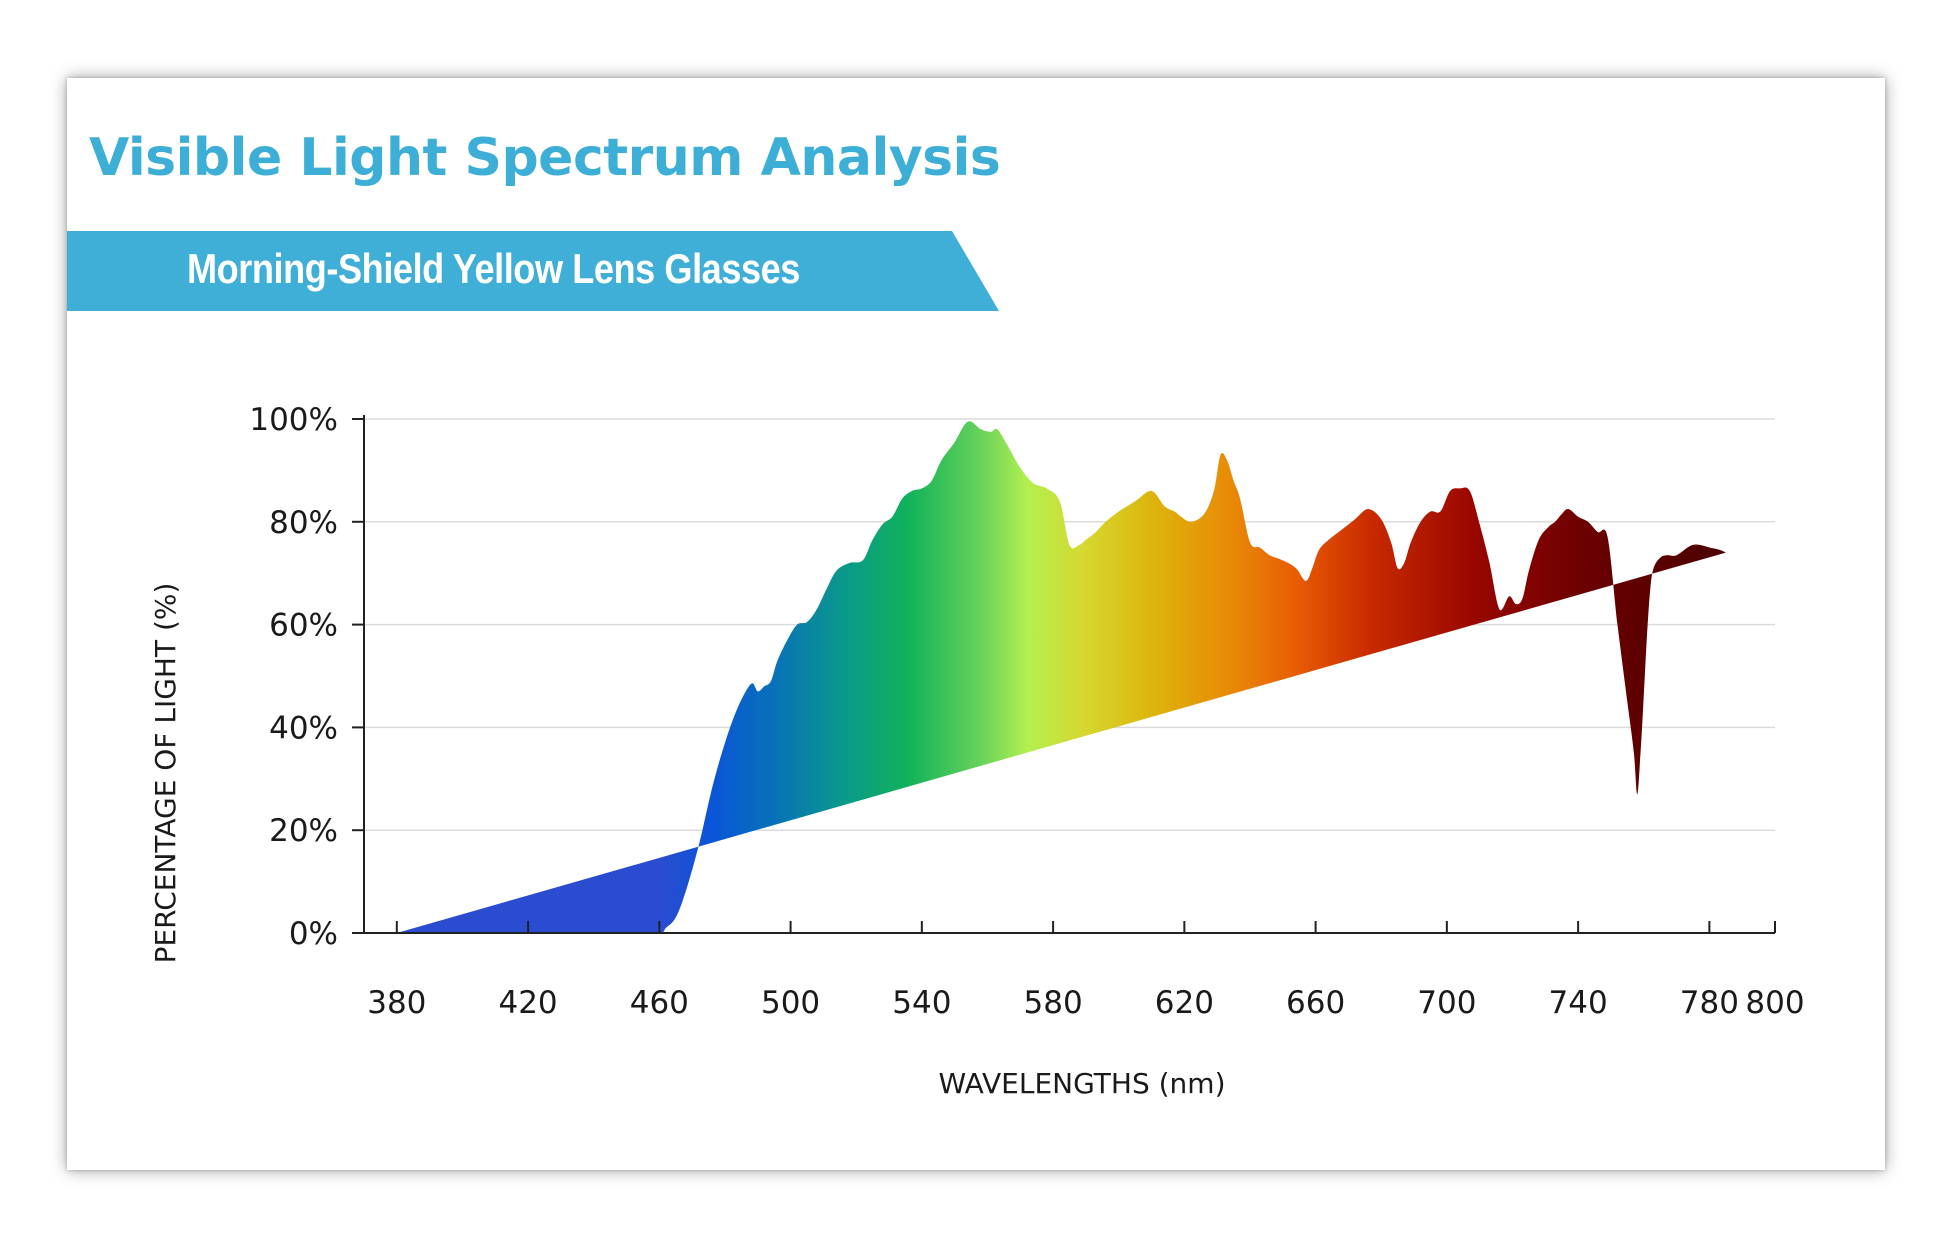 The width and height of the screenshot is (1946, 1237). What do you see at coordinates (293, 420) in the screenshot?
I see `y-tick-label-5: 100%` at bounding box center [293, 420].